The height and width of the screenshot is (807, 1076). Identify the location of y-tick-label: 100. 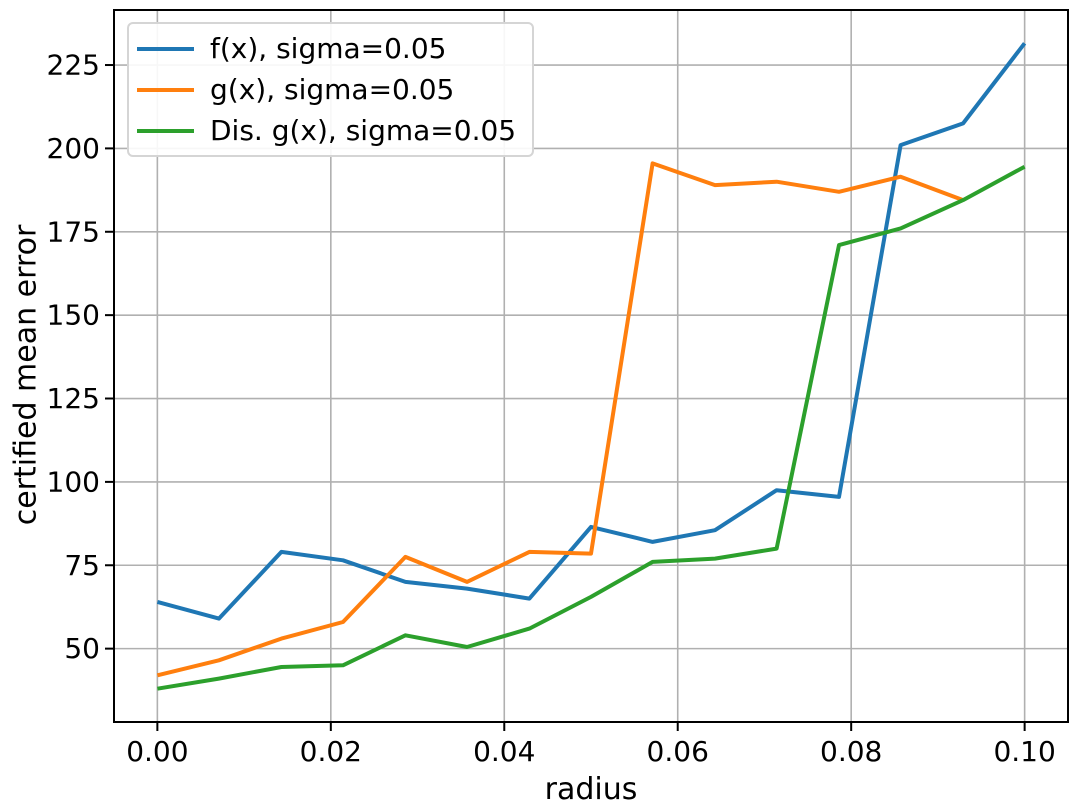
(73, 481).